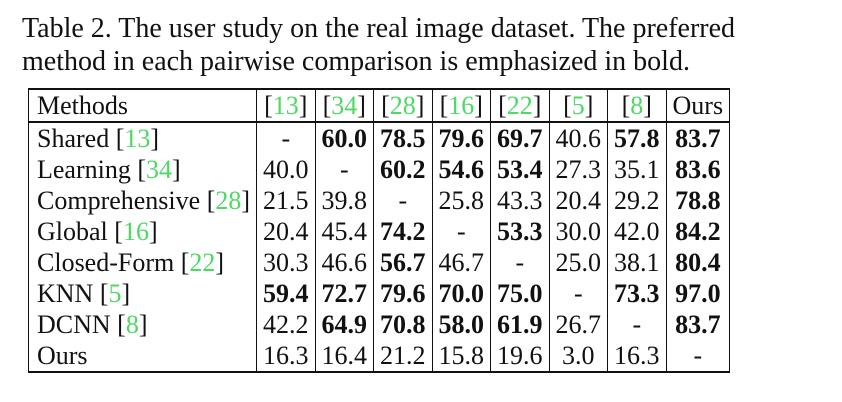 The height and width of the screenshot is (402, 842). Describe the element at coordinates (520, 200) in the screenshot. I see `table-cell: 43.3` at that location.